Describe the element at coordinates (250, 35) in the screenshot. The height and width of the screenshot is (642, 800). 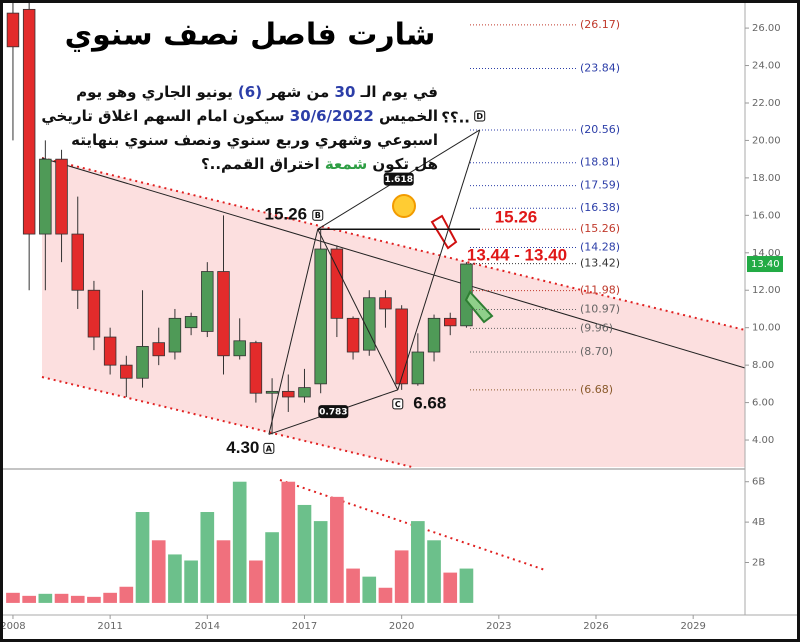
I see `chart-title: شارت فاصل نصف سنوي` at that location.